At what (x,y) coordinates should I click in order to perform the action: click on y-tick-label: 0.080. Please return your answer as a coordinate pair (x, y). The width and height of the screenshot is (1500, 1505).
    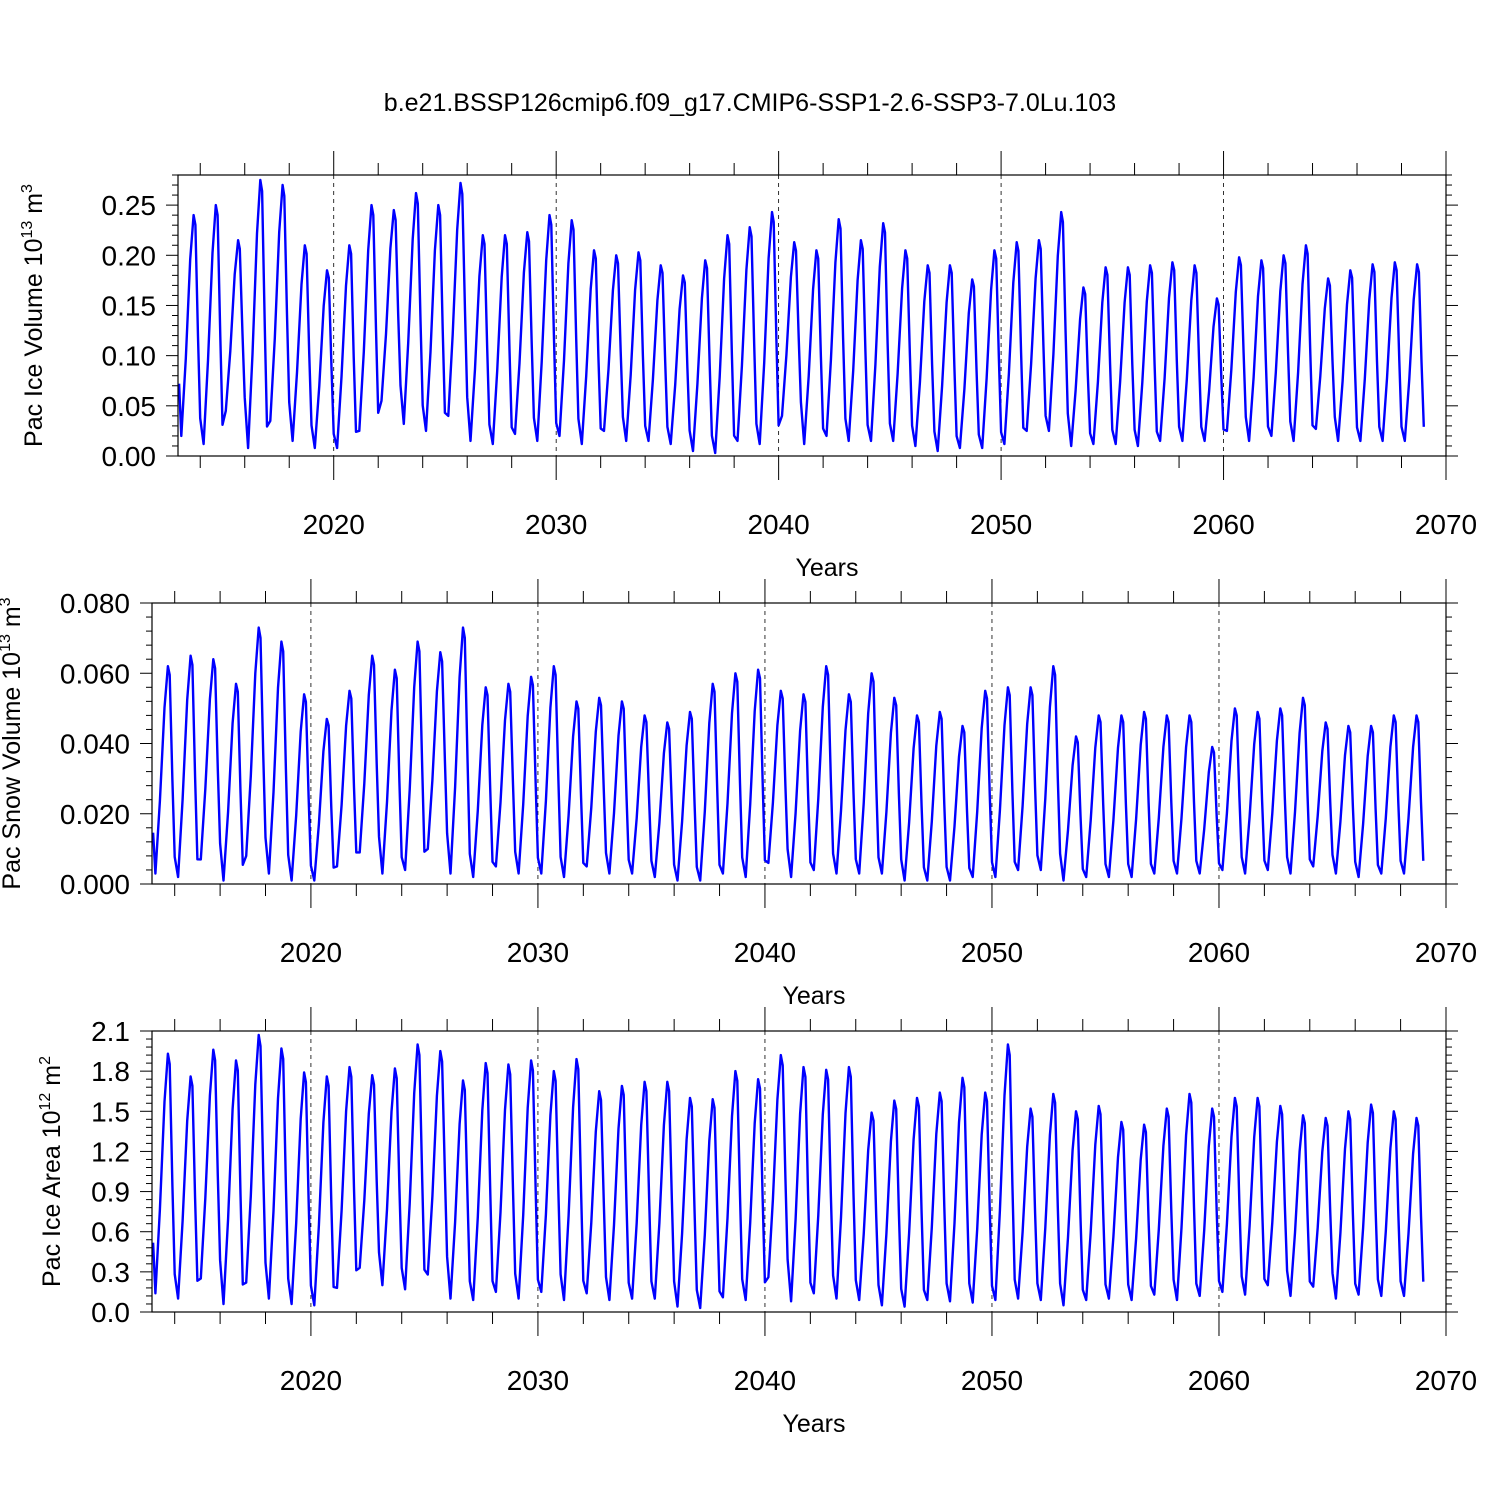
    Looking at the image, I should click on (95, 603).